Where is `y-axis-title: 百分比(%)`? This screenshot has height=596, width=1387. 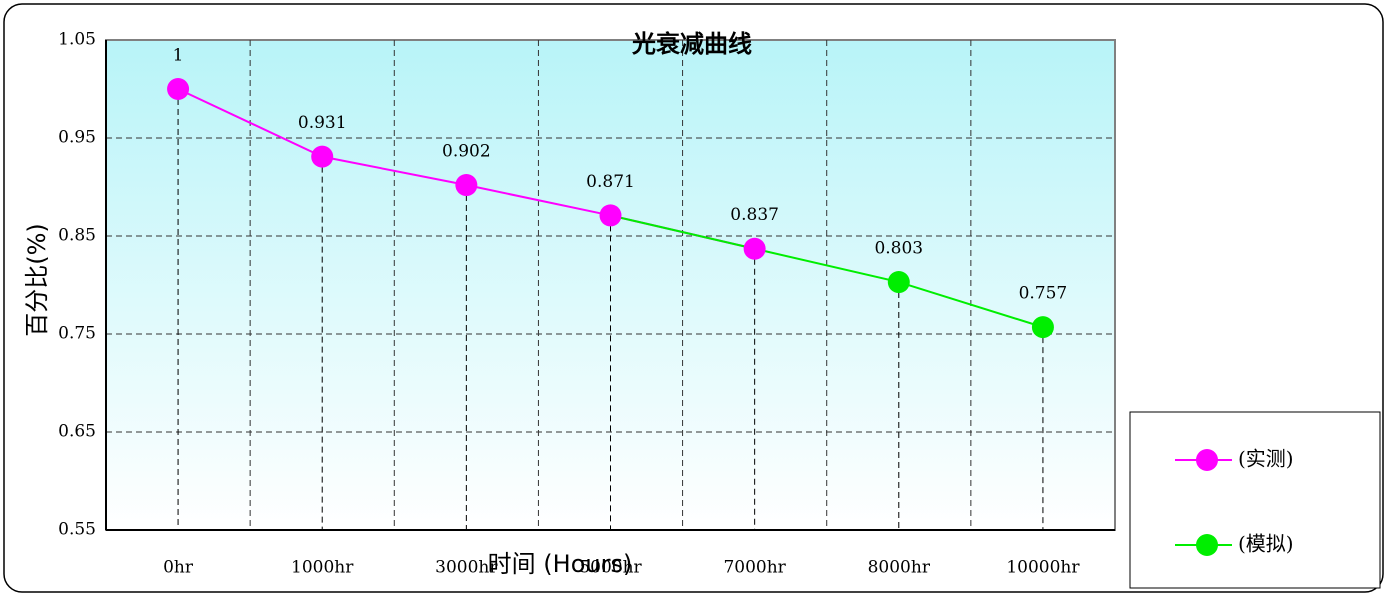 y-axis-title: 百分比(%) is located at coordinates (37, 280).